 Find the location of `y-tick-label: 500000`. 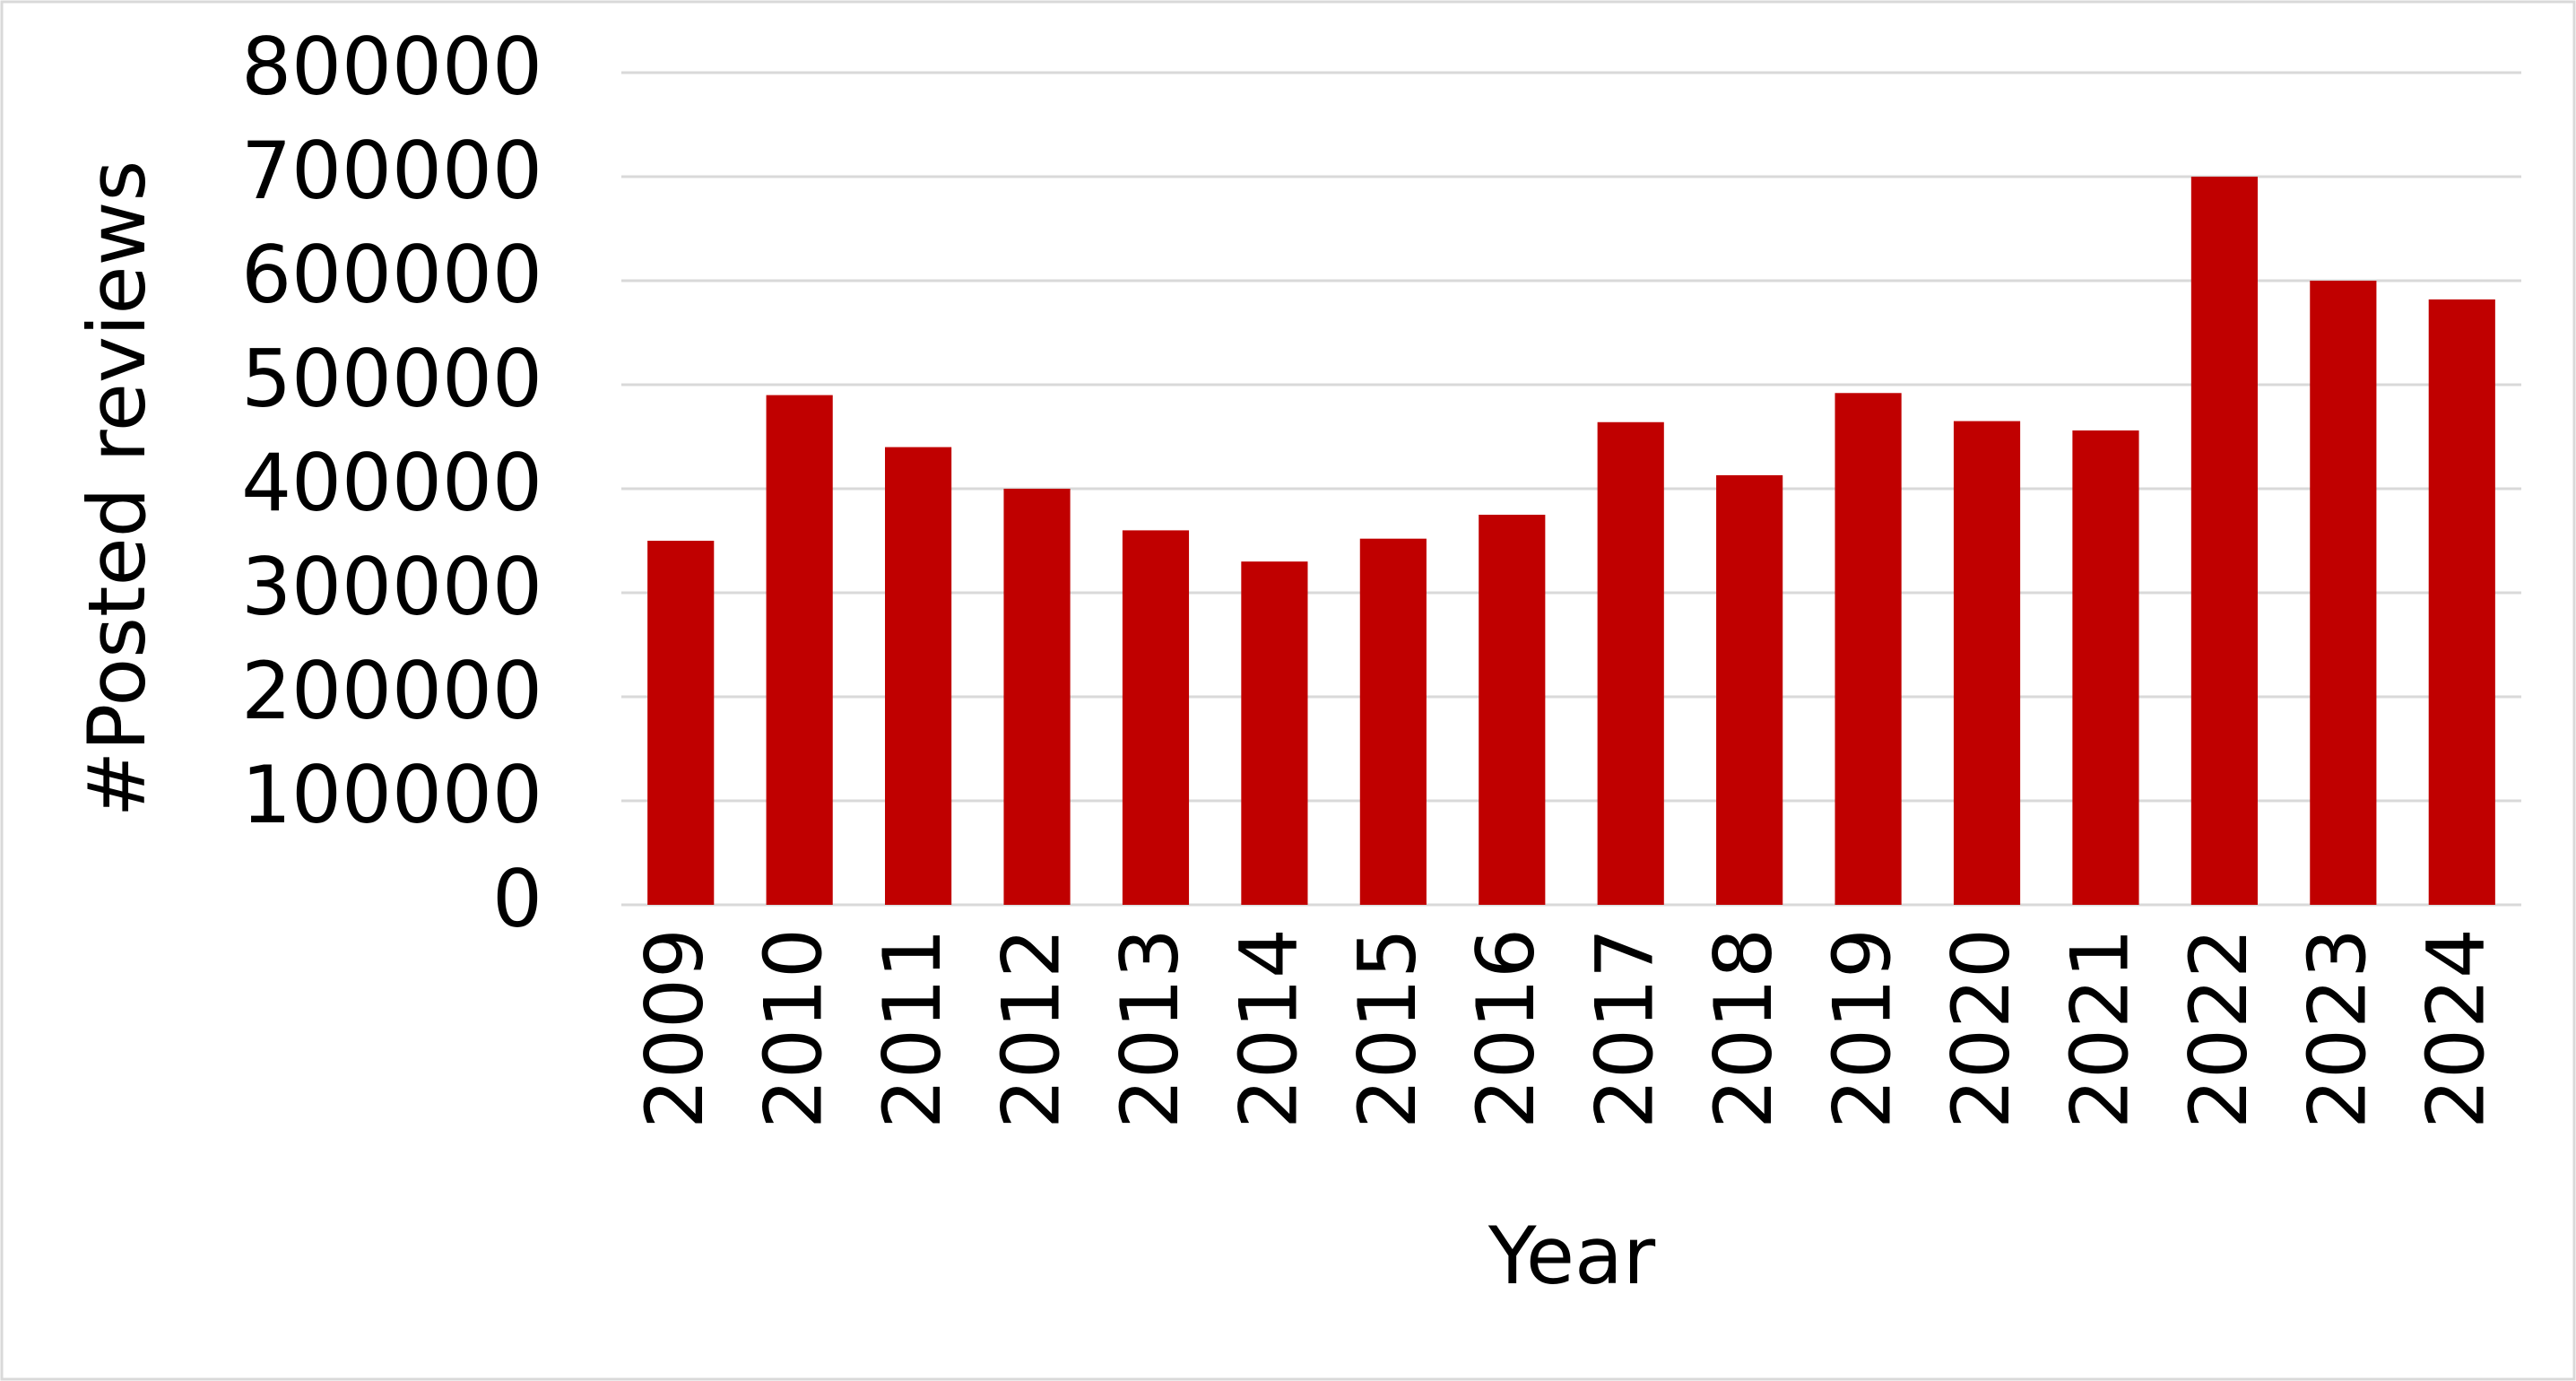

y-tick-label: 500000 is located at coordinates (391, 379).